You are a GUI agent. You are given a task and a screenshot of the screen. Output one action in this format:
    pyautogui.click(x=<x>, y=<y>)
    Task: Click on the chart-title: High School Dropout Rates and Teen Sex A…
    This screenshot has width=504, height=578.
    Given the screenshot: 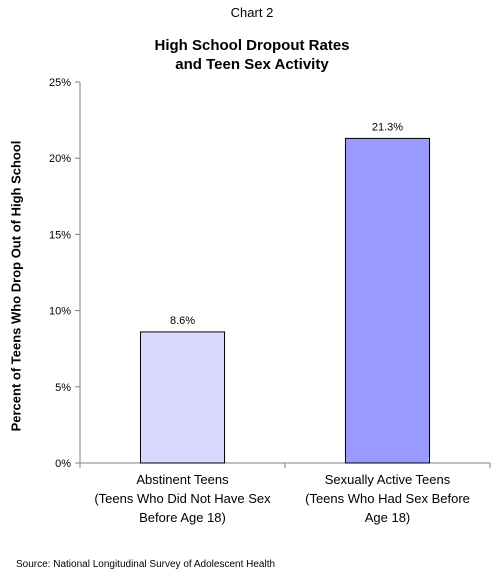 What is the action you would take?
    pyautogui.click(x=252, y=55)
    